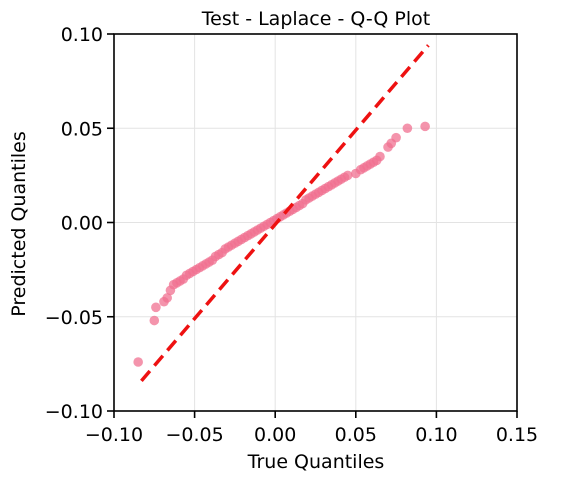  I want to click on x-tick-label: 0.05, so click(356, 435).